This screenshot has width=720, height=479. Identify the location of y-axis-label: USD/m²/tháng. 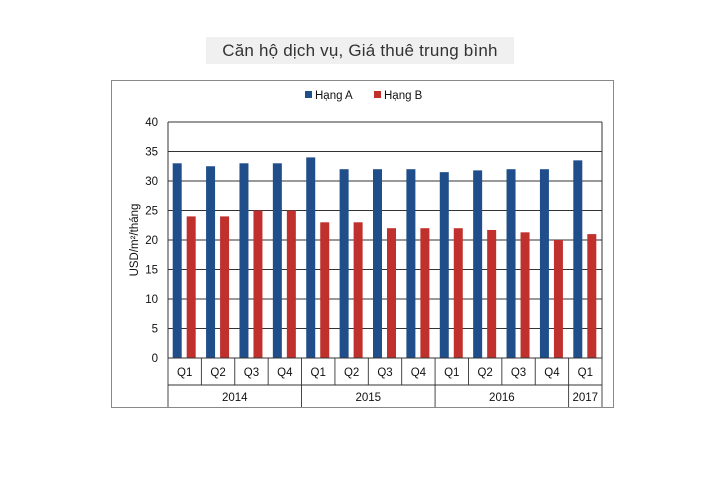
(135, 240).